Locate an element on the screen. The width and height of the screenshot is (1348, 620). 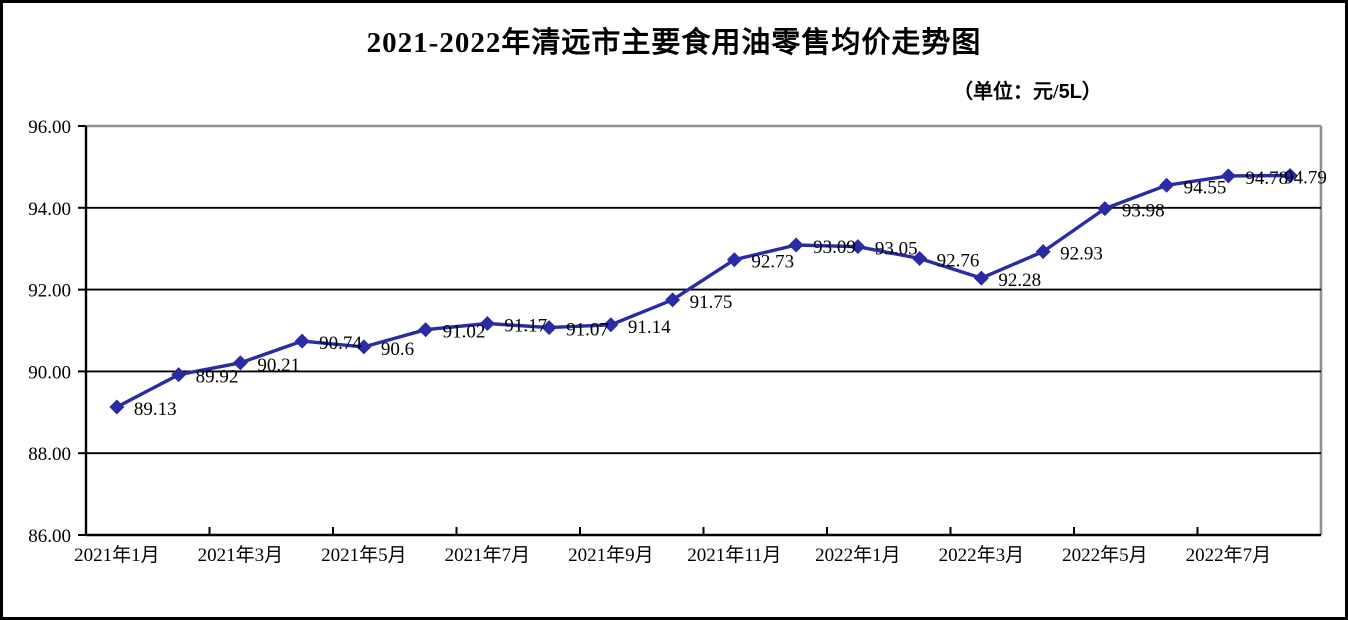
data-point-label: 92.73 is located at coordinates (772, 262).